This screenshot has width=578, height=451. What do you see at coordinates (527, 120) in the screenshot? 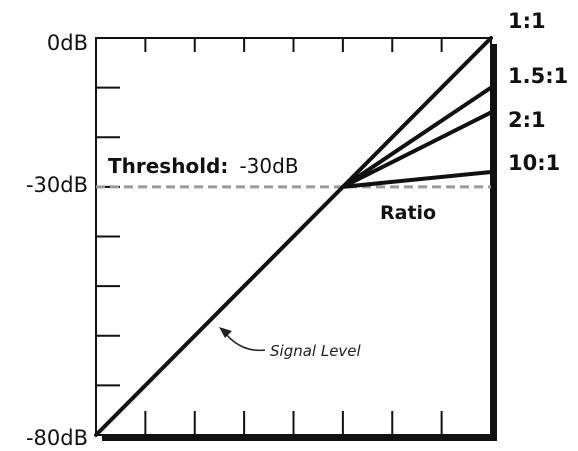
I see `series-label-2-1: 2:1` at bounding box center [527, 120].